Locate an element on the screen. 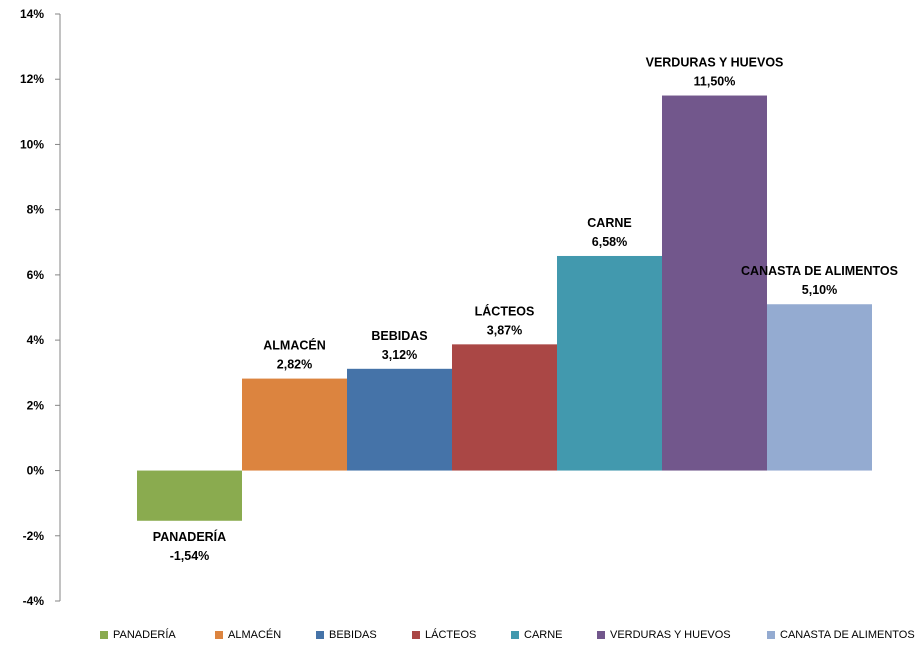  data-label-value: -1,54% is located at coordinates (190, 556).